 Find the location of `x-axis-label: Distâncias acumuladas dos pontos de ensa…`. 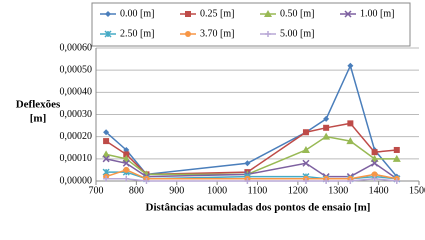

x-axis-label: Distâncias acumuladas dos pontos de ensa… is located at coordinates (258, 208).